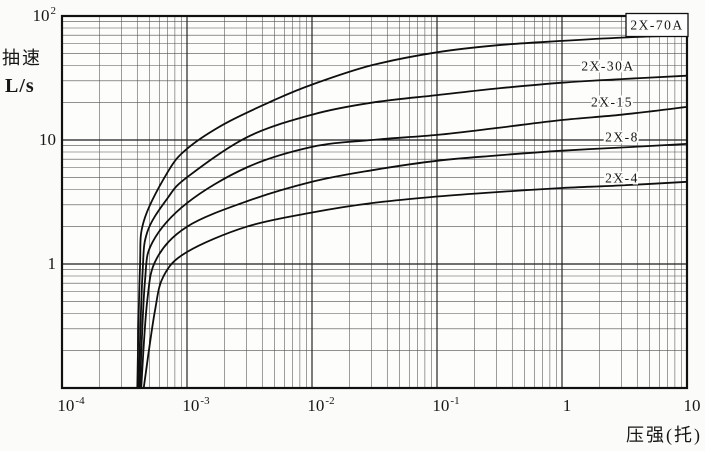 The width and height of the screenshot is (705, 451). Describe the element at coordinates (20, 86) in the screenshot. I see `y-axis-unit: L/s` at that location.